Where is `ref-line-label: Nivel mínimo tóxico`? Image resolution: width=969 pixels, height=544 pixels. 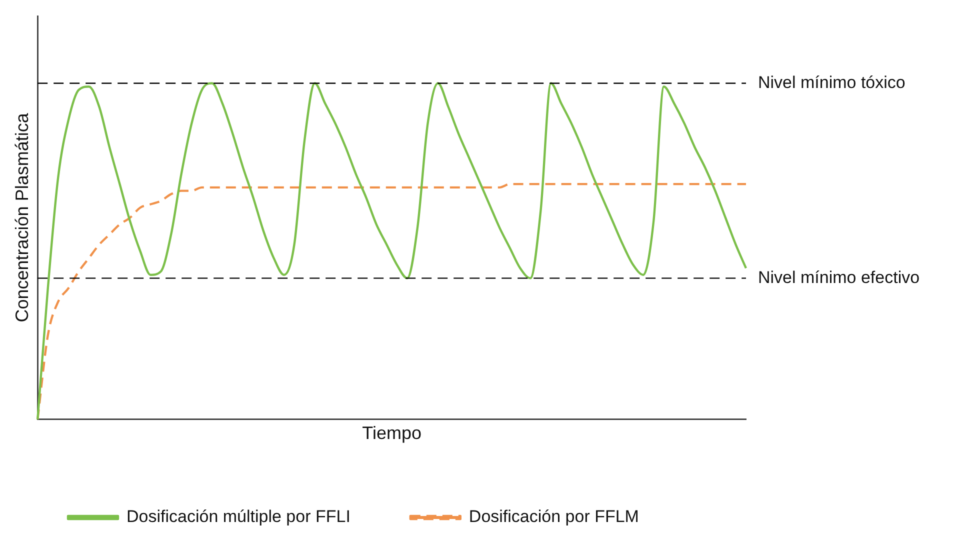
ref-line-label: Nivel mínimo tóxico is located at coordinates (832, 82).